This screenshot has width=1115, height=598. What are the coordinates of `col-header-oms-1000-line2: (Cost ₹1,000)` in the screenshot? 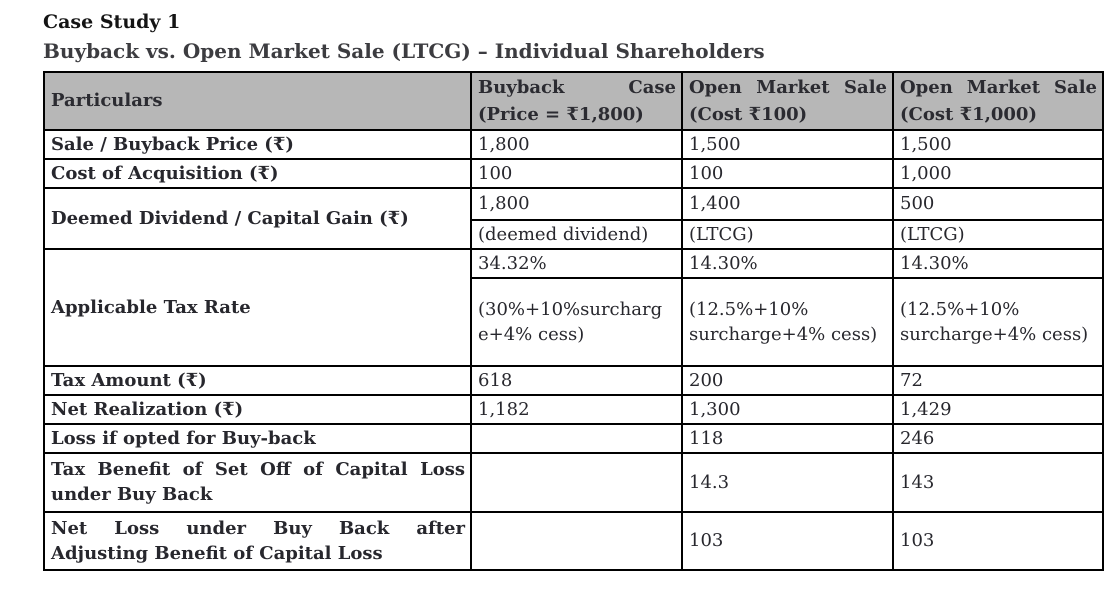 It's located at (968, 114).